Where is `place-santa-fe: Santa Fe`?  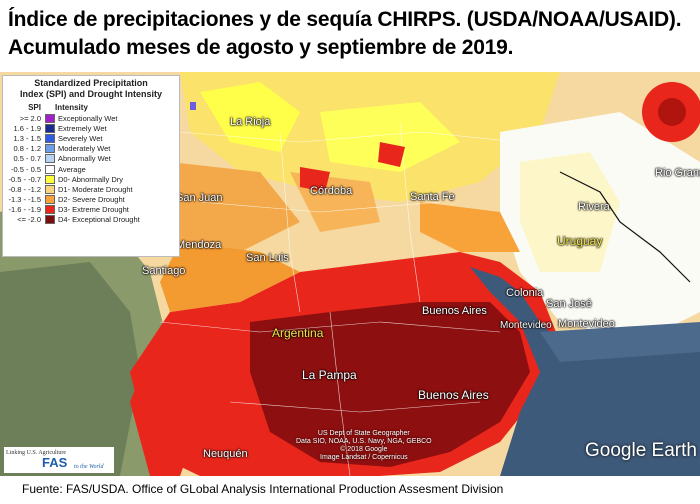 place-santa-fe: Santa Fe is located at coordinates (432, 197).